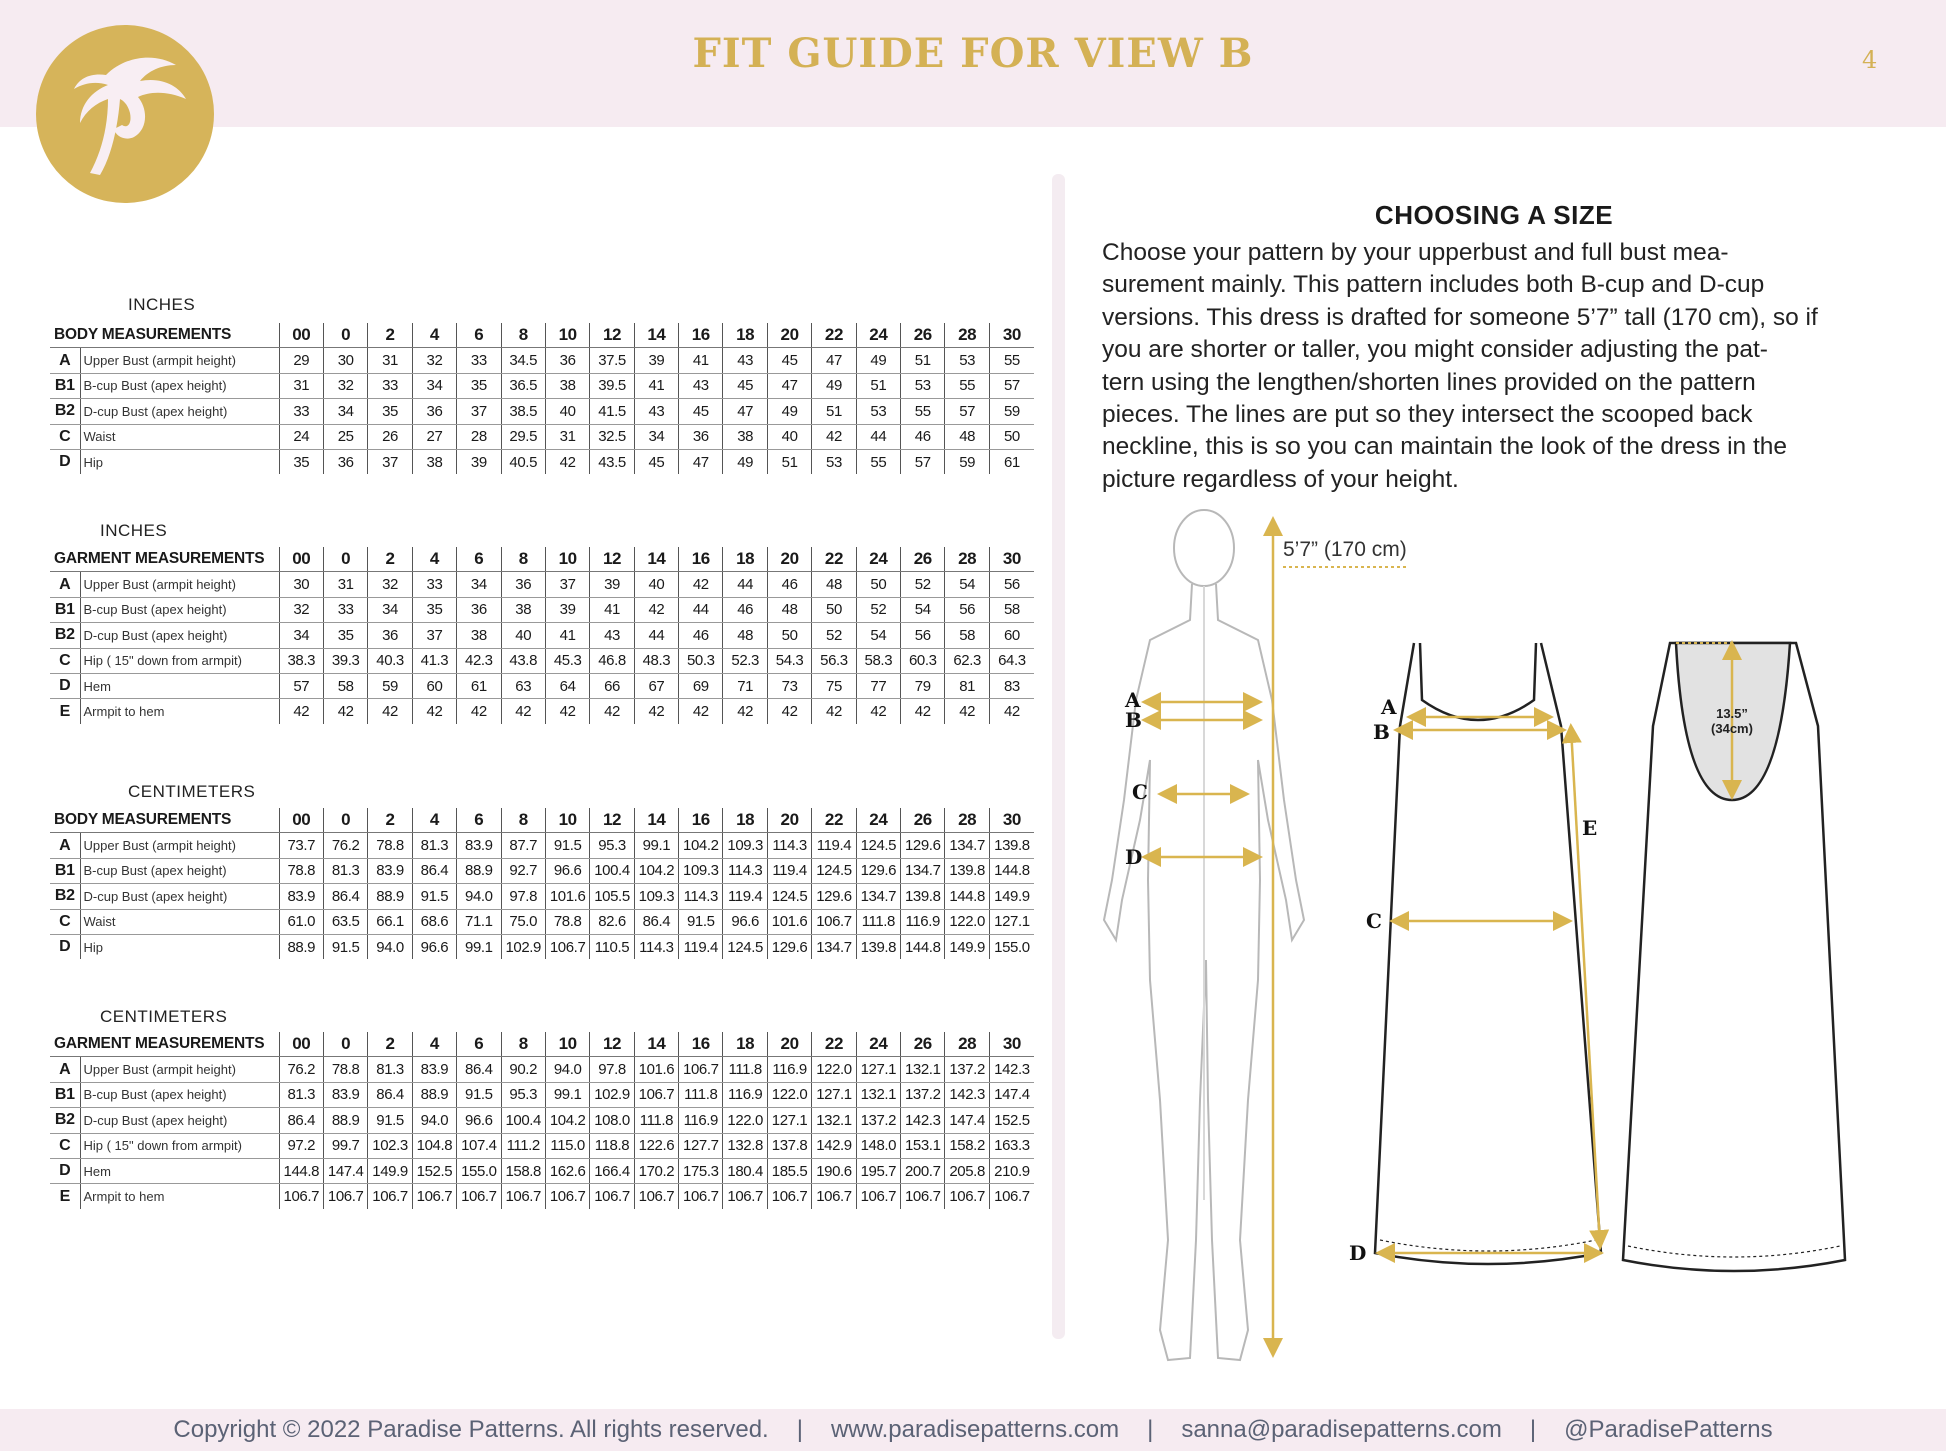 This screenshot has width=1946, height=1451. Describe the element at coordinates (523, 871) in the screenshot. I see `measurement-value: 92.7` at that location.